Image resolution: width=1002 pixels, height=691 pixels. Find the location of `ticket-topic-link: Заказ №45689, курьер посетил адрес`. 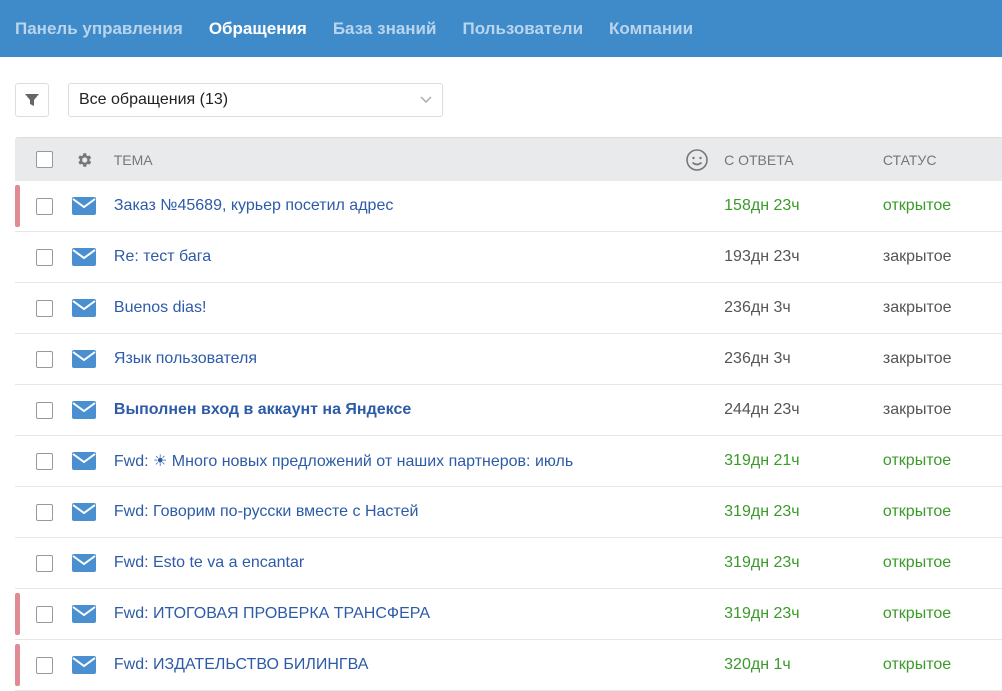

ticket-topic-link: Заказ №45689, курьер посетил адрес is located at coordinates (253, 205).